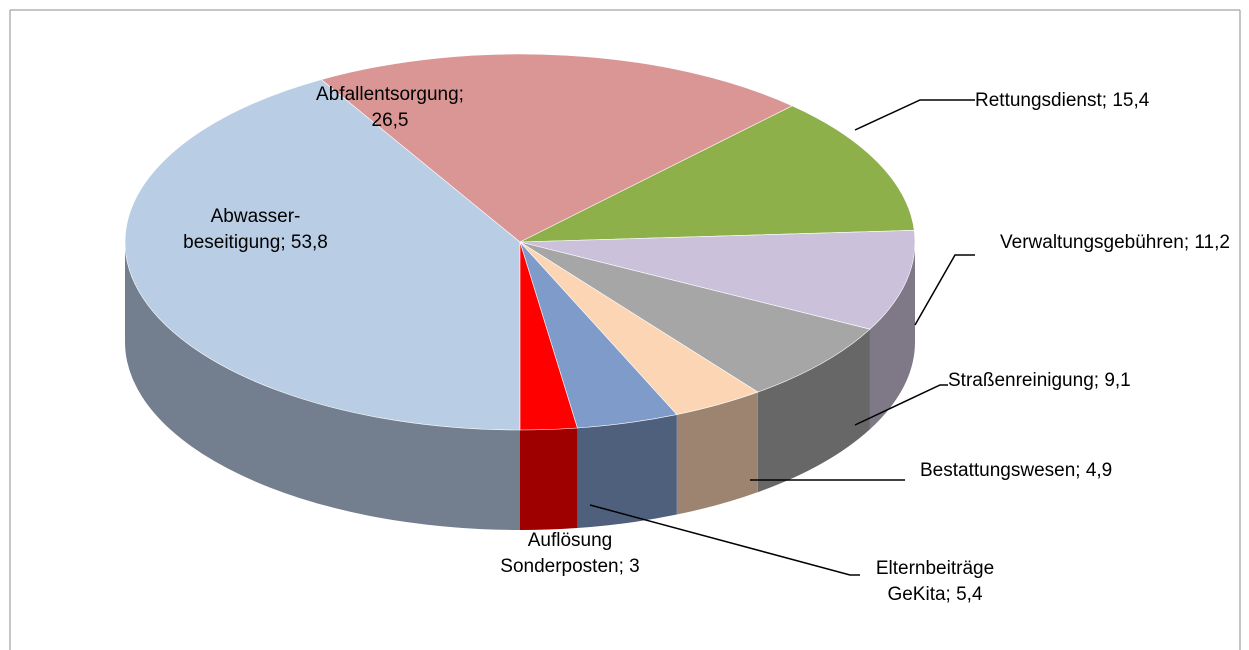 The height and width of the screenshot is (650, 1249). I want to click on label-category: Auflösung Sonderposten, so click(559, 553).